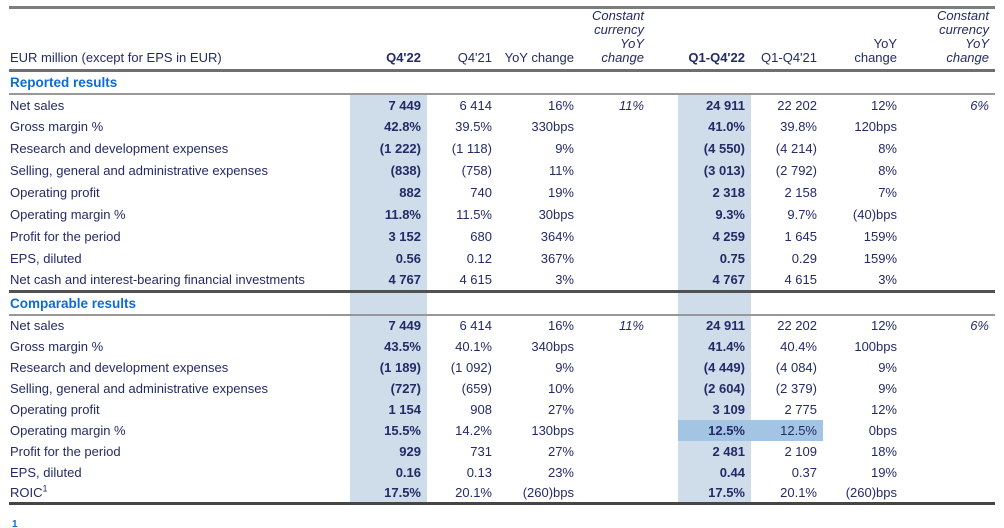 The width and height of the screenshot is (1004, 528). I want to click on cell-q1-q4-22: 2 318, so click(714, 192).